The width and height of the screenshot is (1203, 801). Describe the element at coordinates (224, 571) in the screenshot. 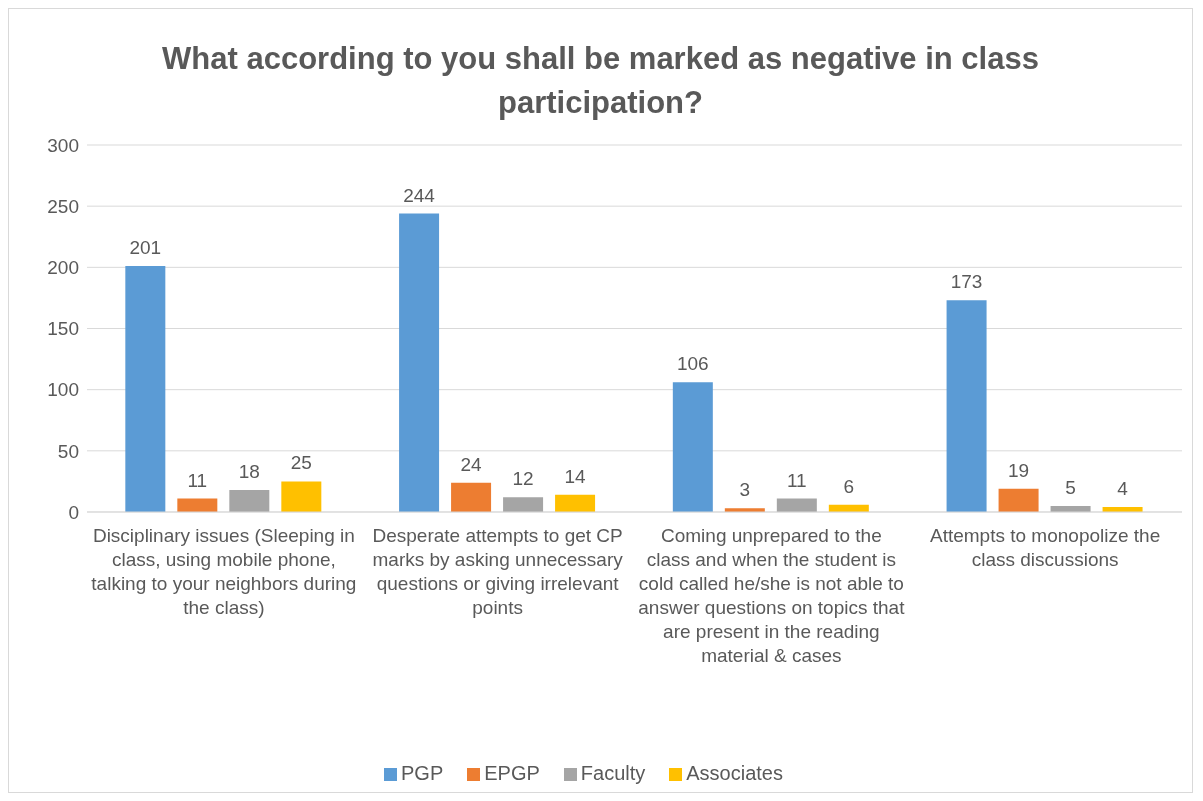

I see `x-tick-label: Disciplinary issues (Sleeping in class, using mobile phone, talking to your neighbors during the class)` at that location.